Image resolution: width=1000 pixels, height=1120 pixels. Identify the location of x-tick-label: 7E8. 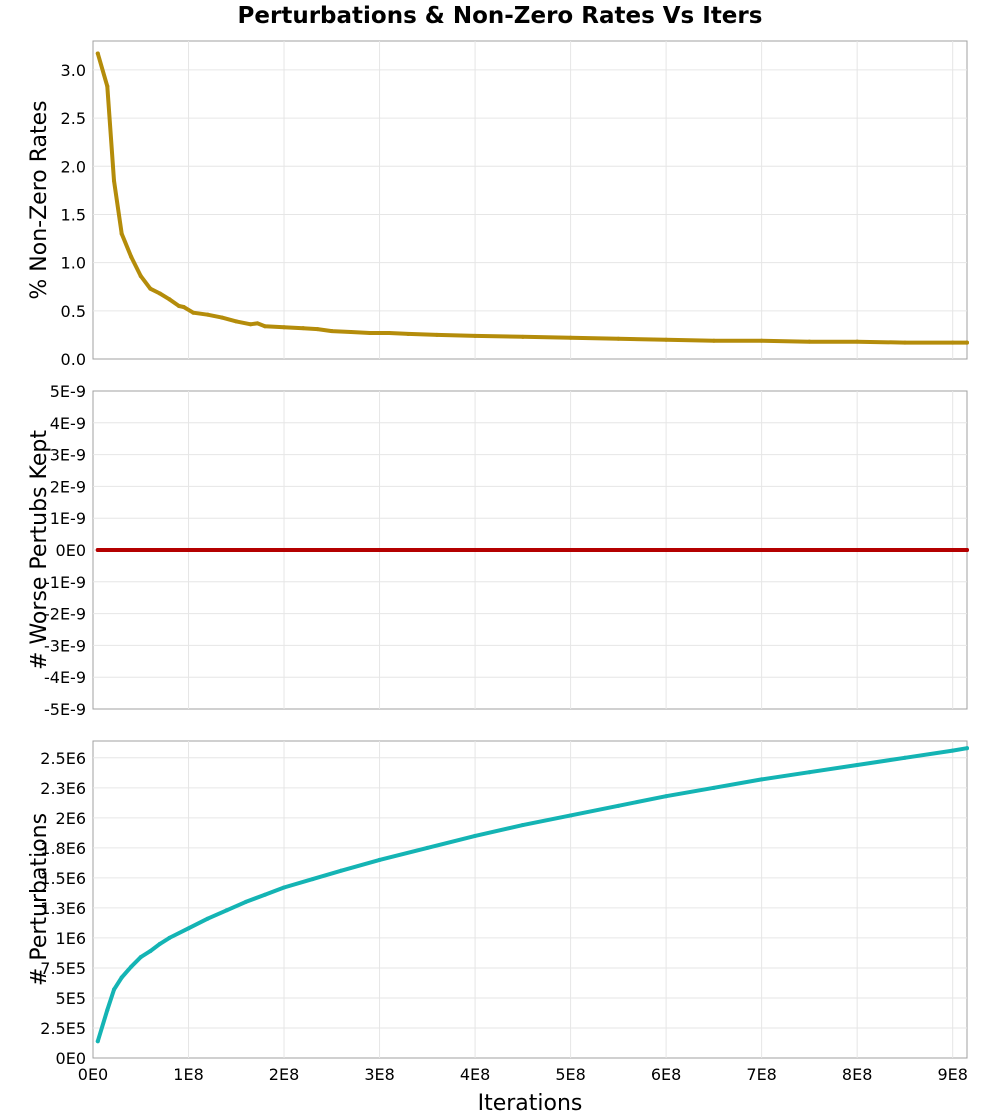
(761, 1074).